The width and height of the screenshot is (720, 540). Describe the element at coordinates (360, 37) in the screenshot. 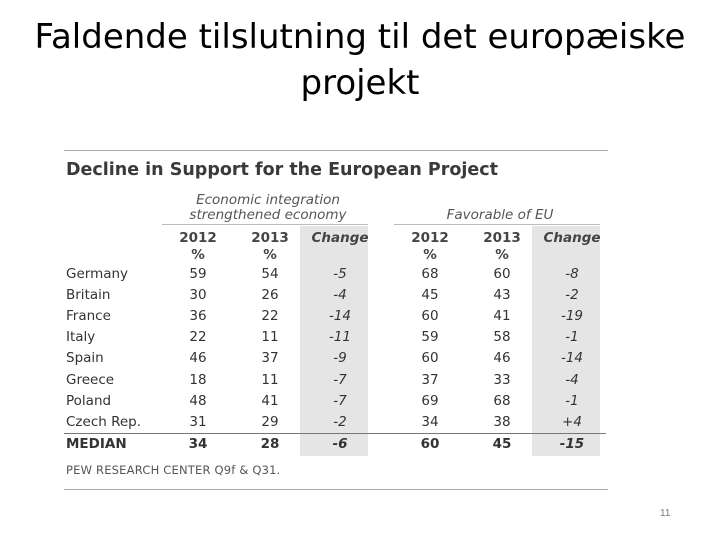

I see `slide-title-line-1: Faldende tilslutning til det europæiske` at that location.